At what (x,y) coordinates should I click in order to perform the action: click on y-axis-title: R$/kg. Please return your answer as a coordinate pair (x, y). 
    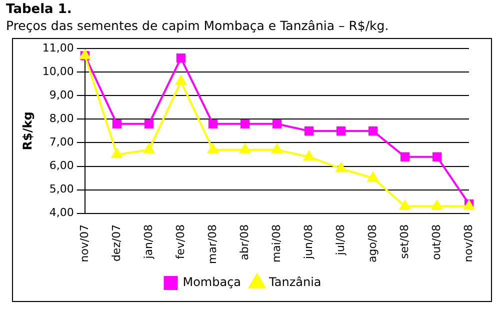
    Looking at the image, I should click on (27, 131).